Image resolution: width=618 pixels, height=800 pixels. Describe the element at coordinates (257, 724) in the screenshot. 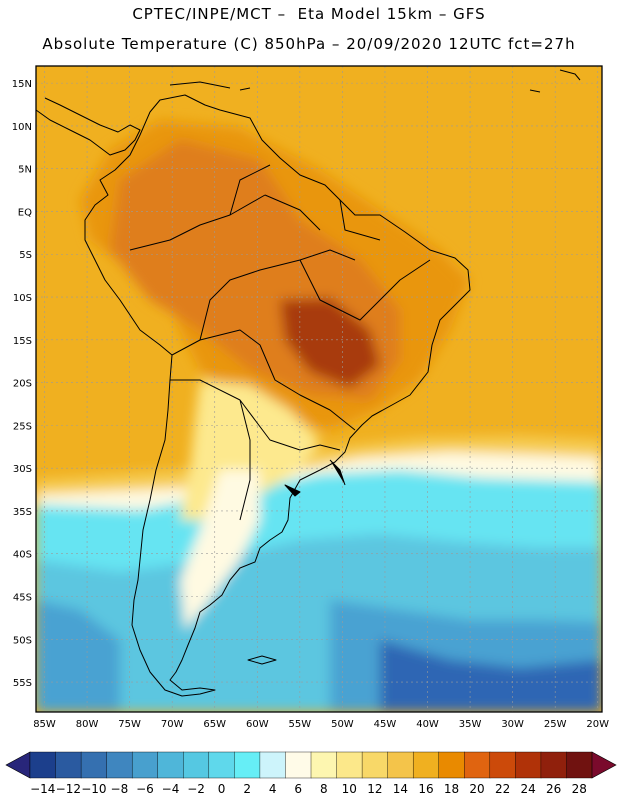

I see `lon-label: 60W` at that location.